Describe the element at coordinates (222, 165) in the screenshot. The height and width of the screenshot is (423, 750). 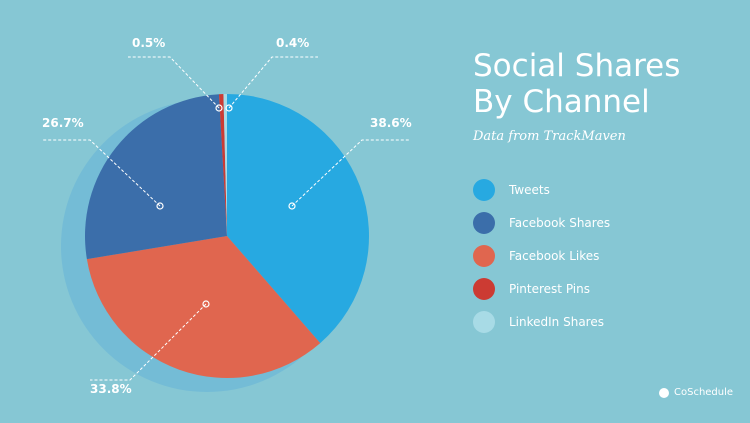
I see `pie-slice-pinterest-pins` at that location.